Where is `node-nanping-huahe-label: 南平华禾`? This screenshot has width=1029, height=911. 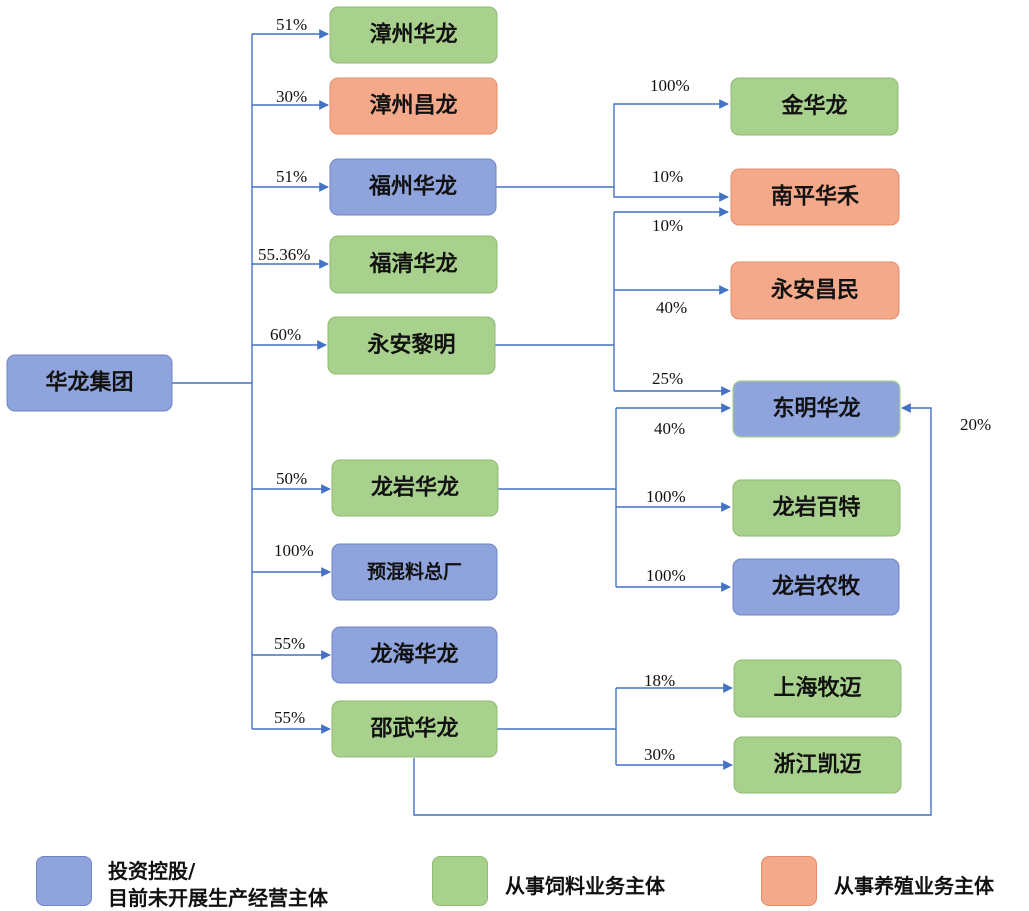
node-nanping-huahe-label: 南平华禾 is located at coordinates (815, 197).